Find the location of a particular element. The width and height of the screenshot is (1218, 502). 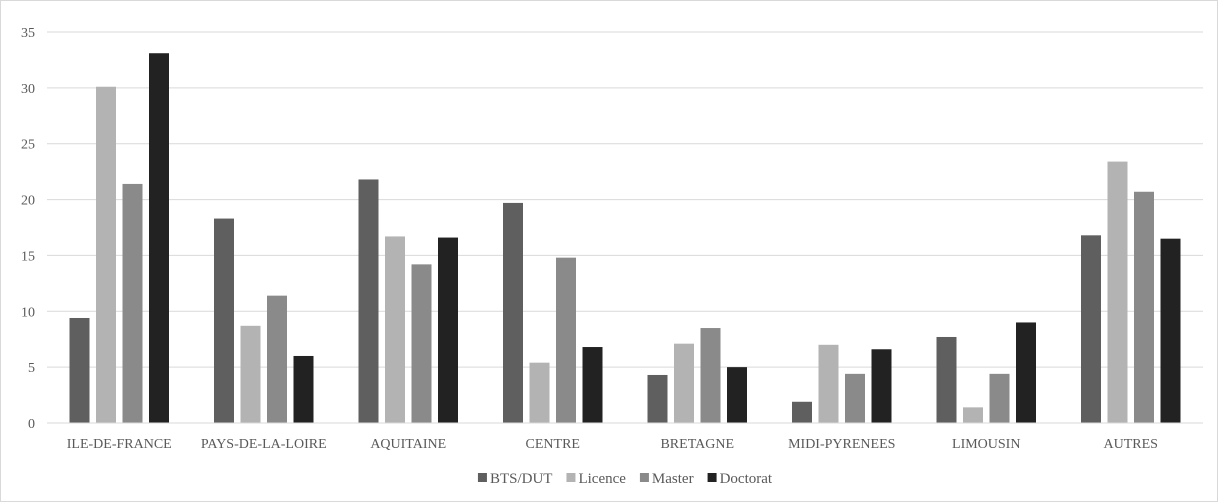

y-axis: 0 5 10 15 20 25 30 35 is located at coordinates (28, 229).